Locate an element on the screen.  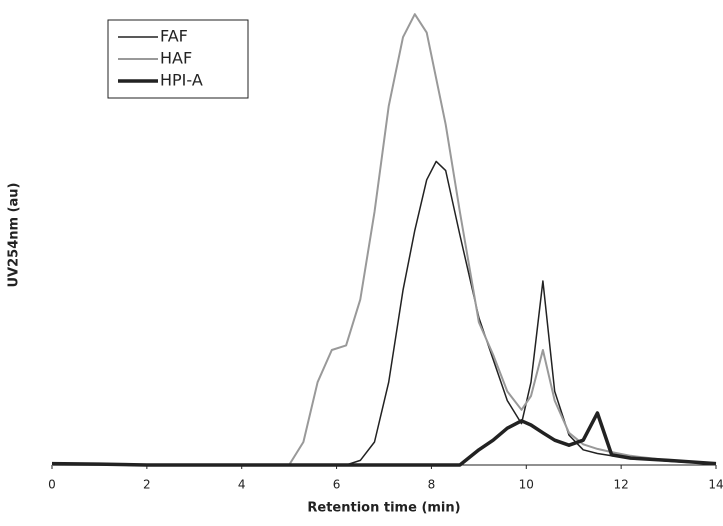
x-axis-label: Retention time (min) is located at coordinates (383, 508).